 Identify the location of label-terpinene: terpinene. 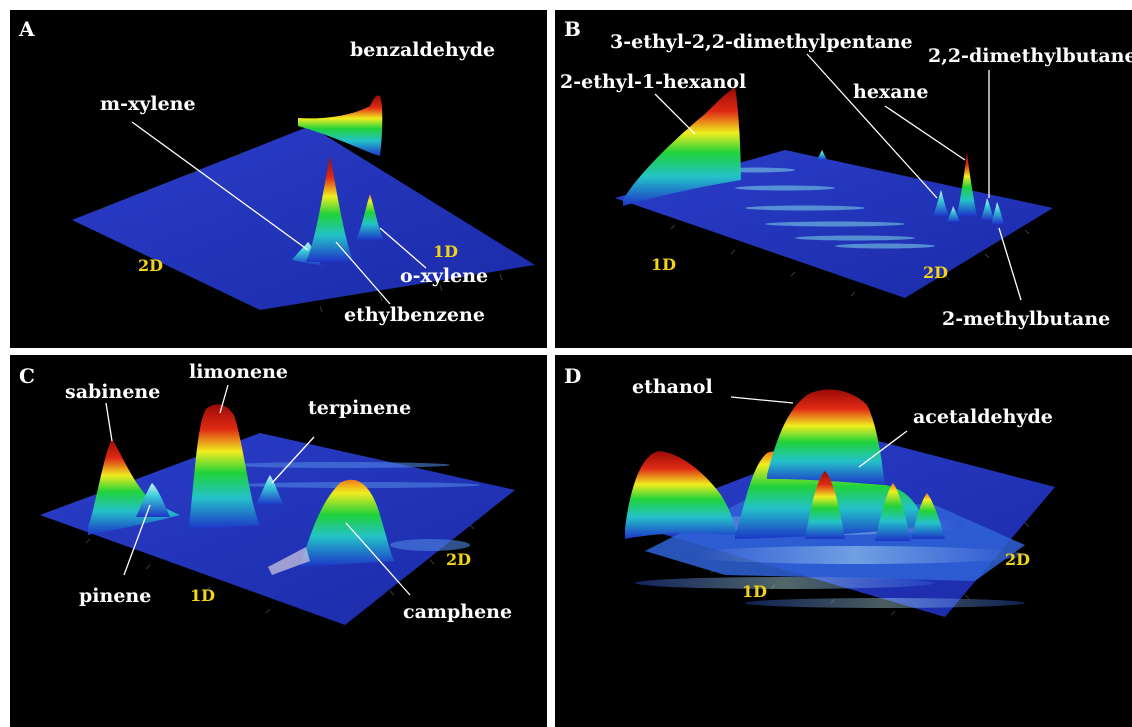
(359, 408).